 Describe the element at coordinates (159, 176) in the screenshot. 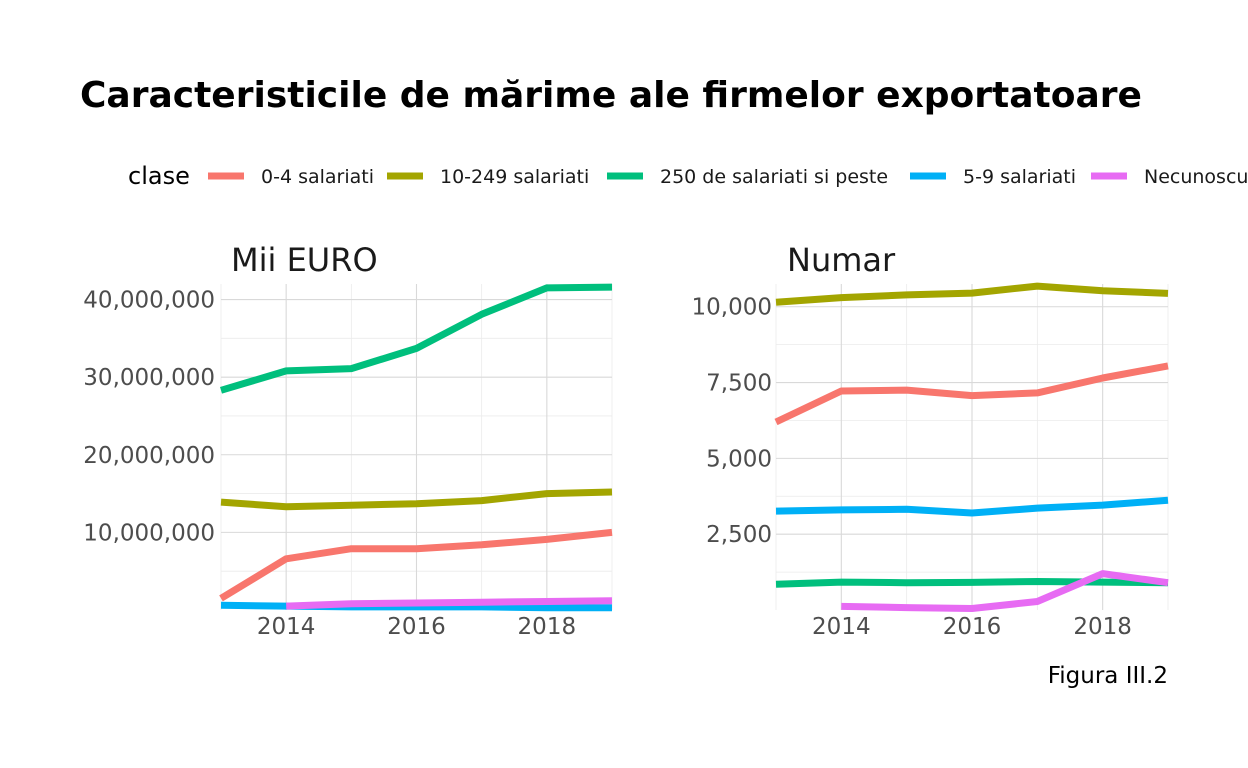

I see `legend-title: clase` at that location.